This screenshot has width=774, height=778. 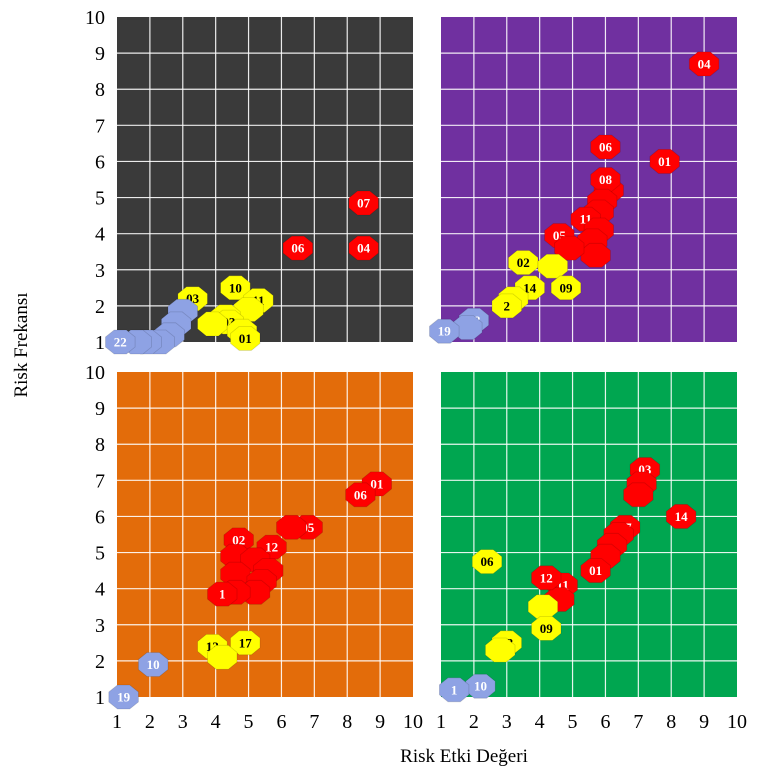 What do you see at coordinates (95, 373) in the screenshot?
I see `y-tick-label: 10` at bounding box center [95, 373].